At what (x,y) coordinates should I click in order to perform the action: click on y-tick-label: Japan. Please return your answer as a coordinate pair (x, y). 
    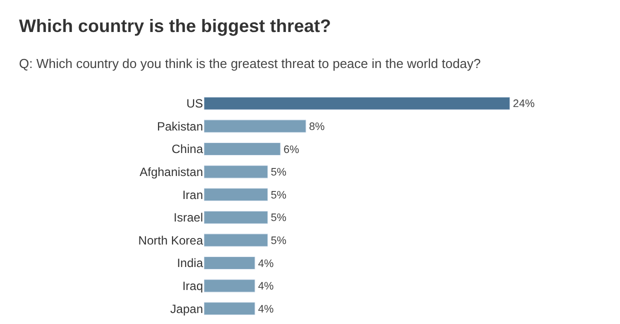
    Looking at the image, I should click on (186, 309).